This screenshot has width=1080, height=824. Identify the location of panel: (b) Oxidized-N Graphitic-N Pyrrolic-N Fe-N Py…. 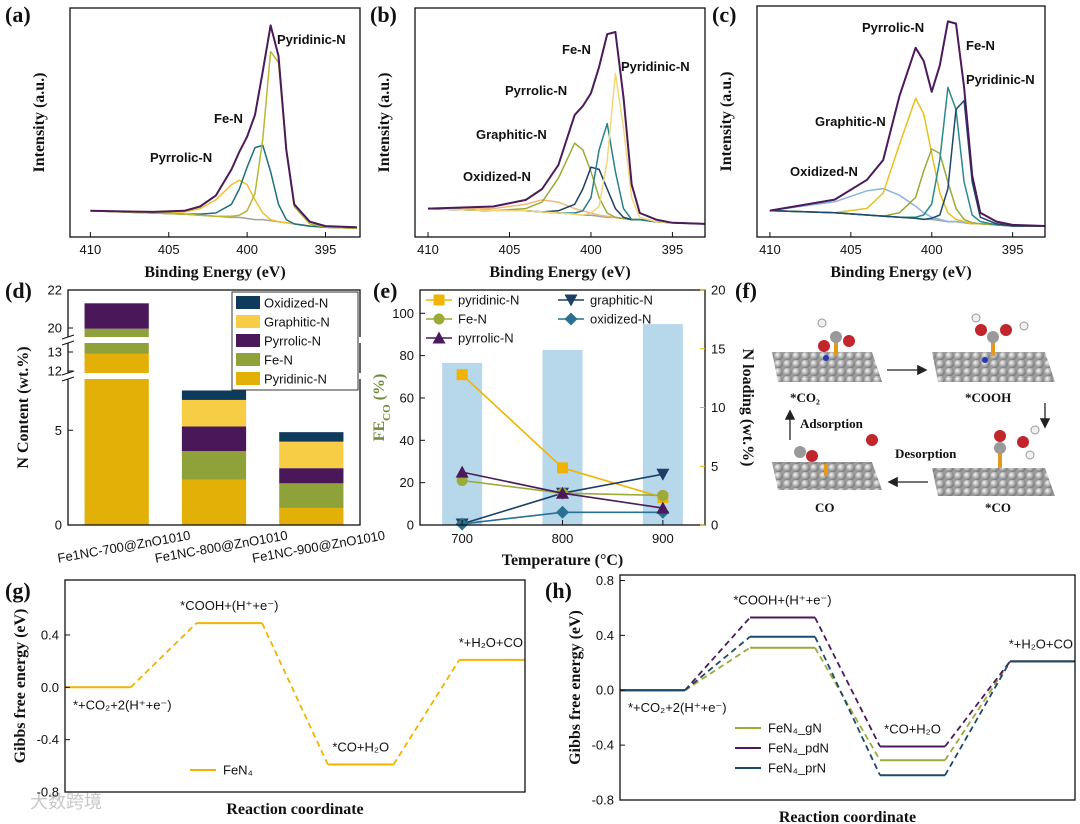
(538, 141).